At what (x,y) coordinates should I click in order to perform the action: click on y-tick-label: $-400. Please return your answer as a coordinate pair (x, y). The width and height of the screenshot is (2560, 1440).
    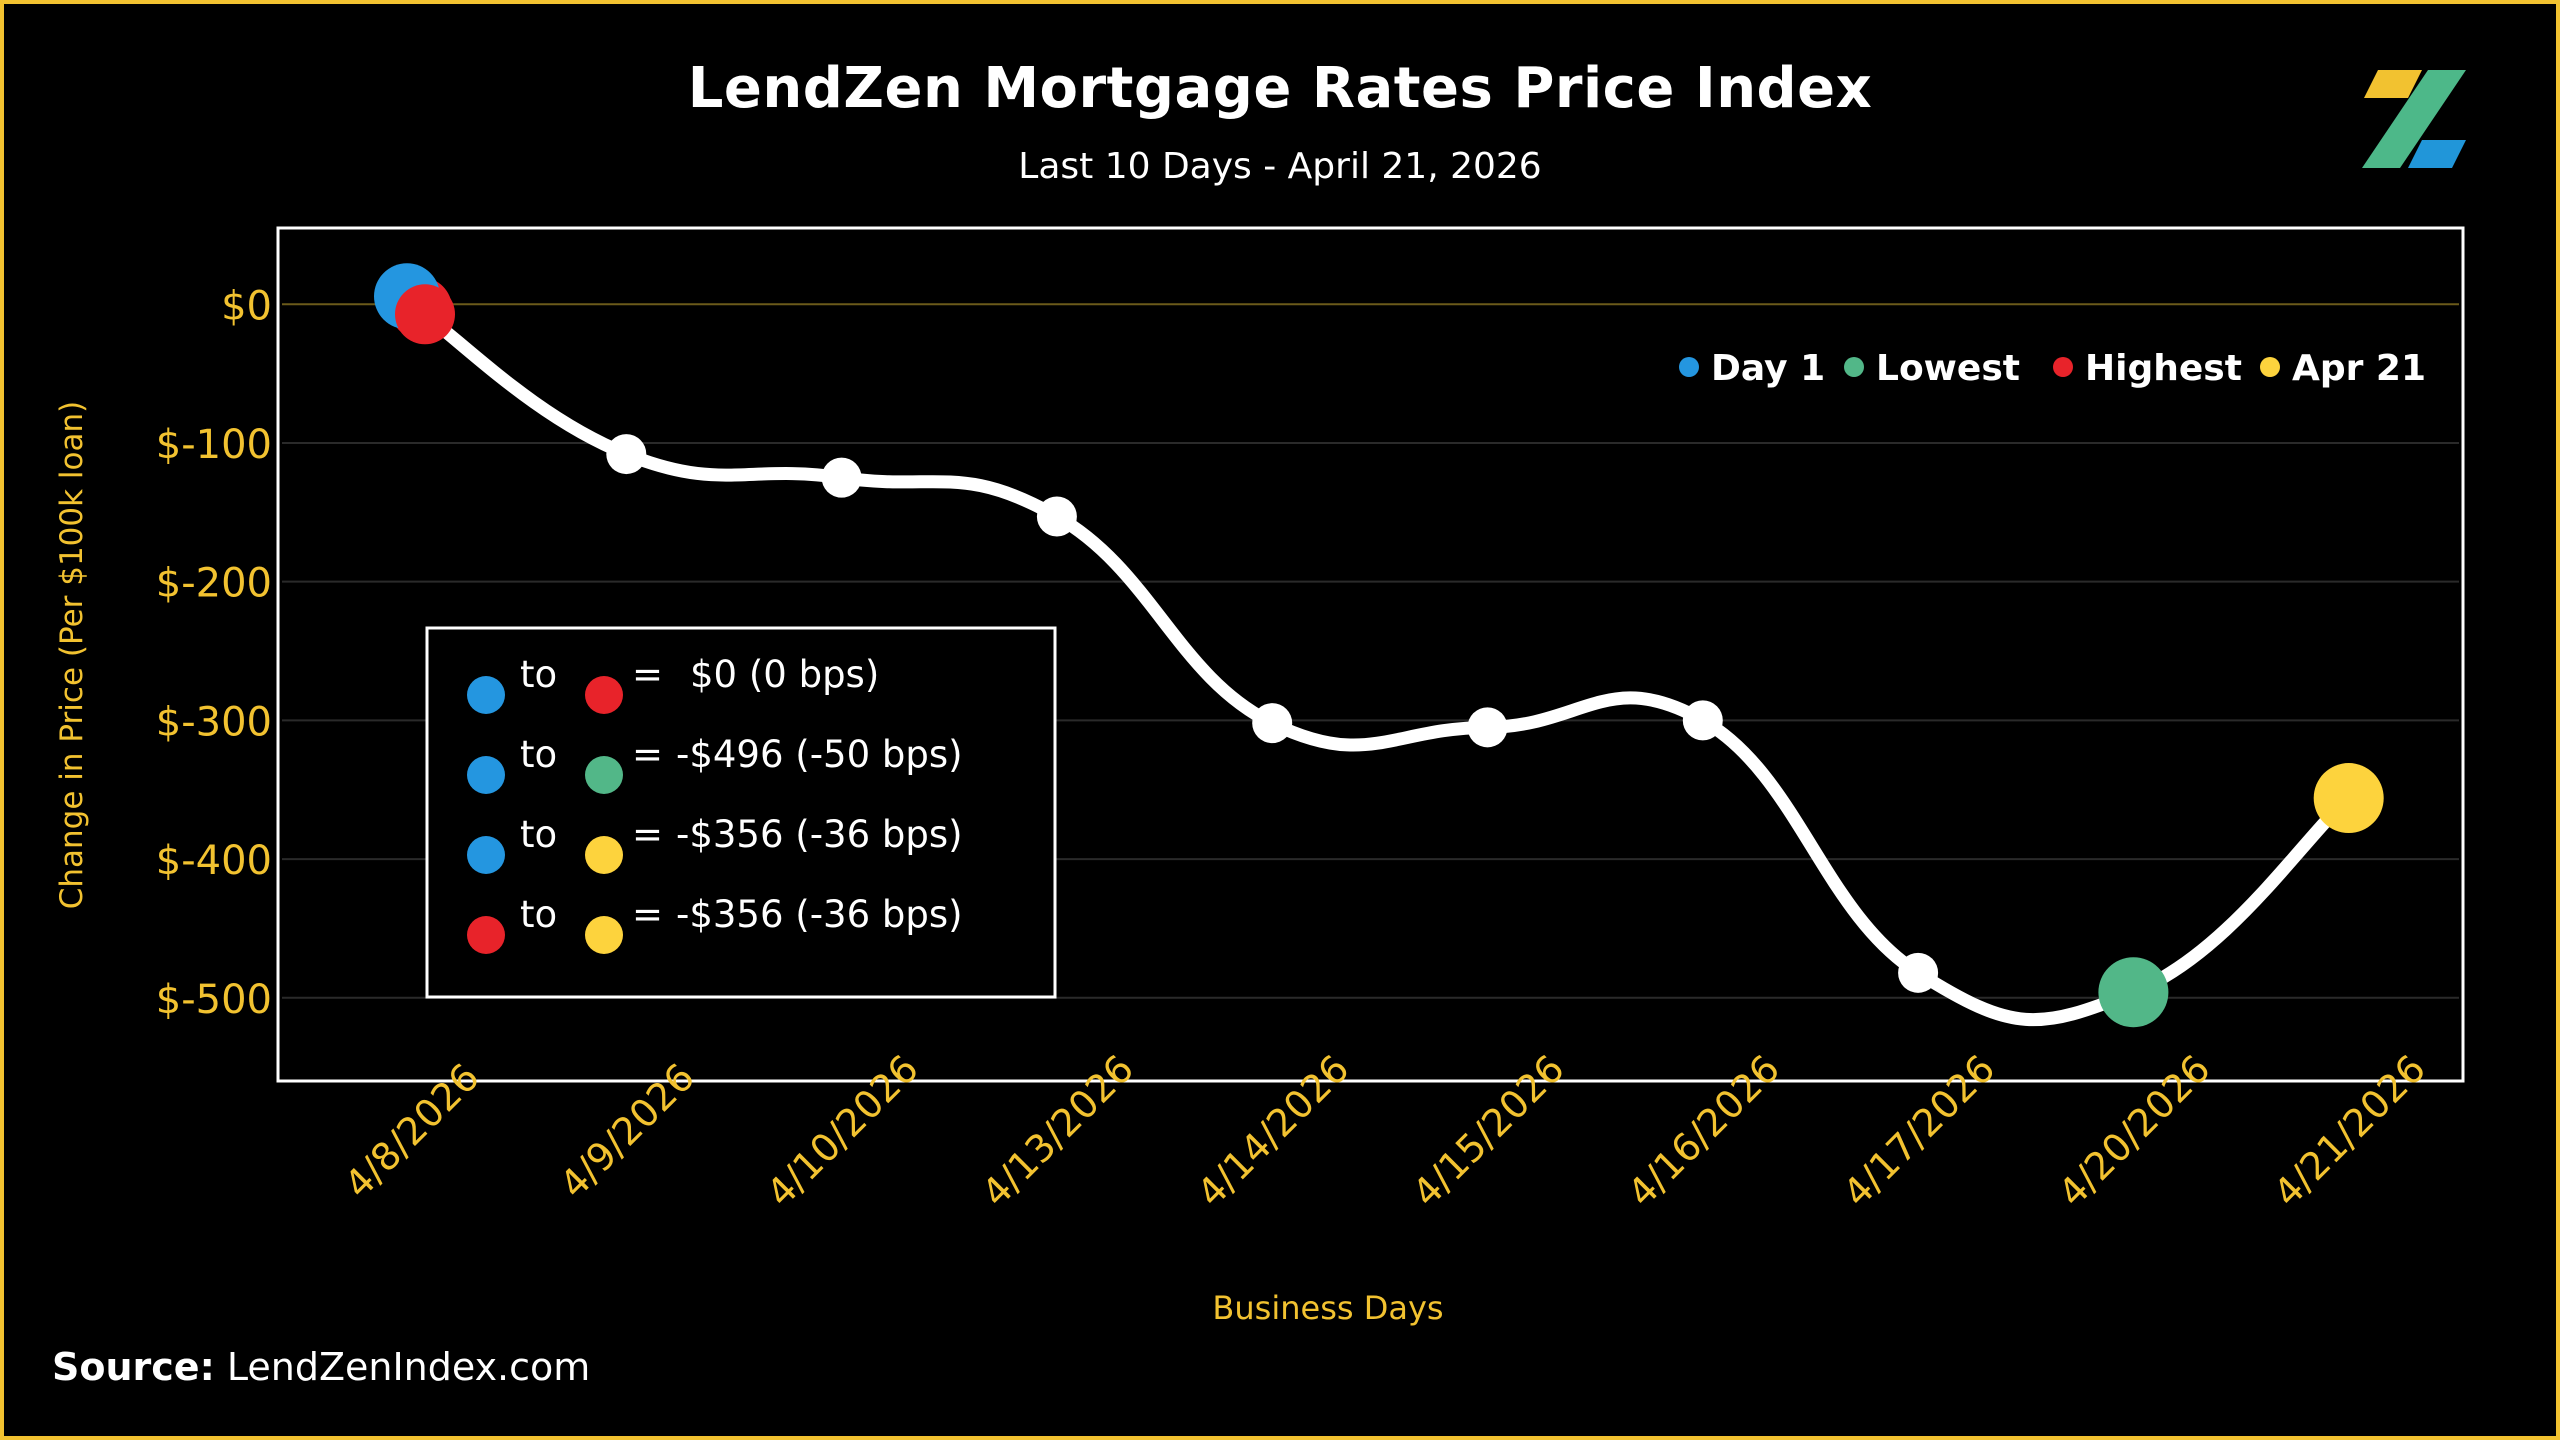
    Looking at the image, I should click on (214, 861).